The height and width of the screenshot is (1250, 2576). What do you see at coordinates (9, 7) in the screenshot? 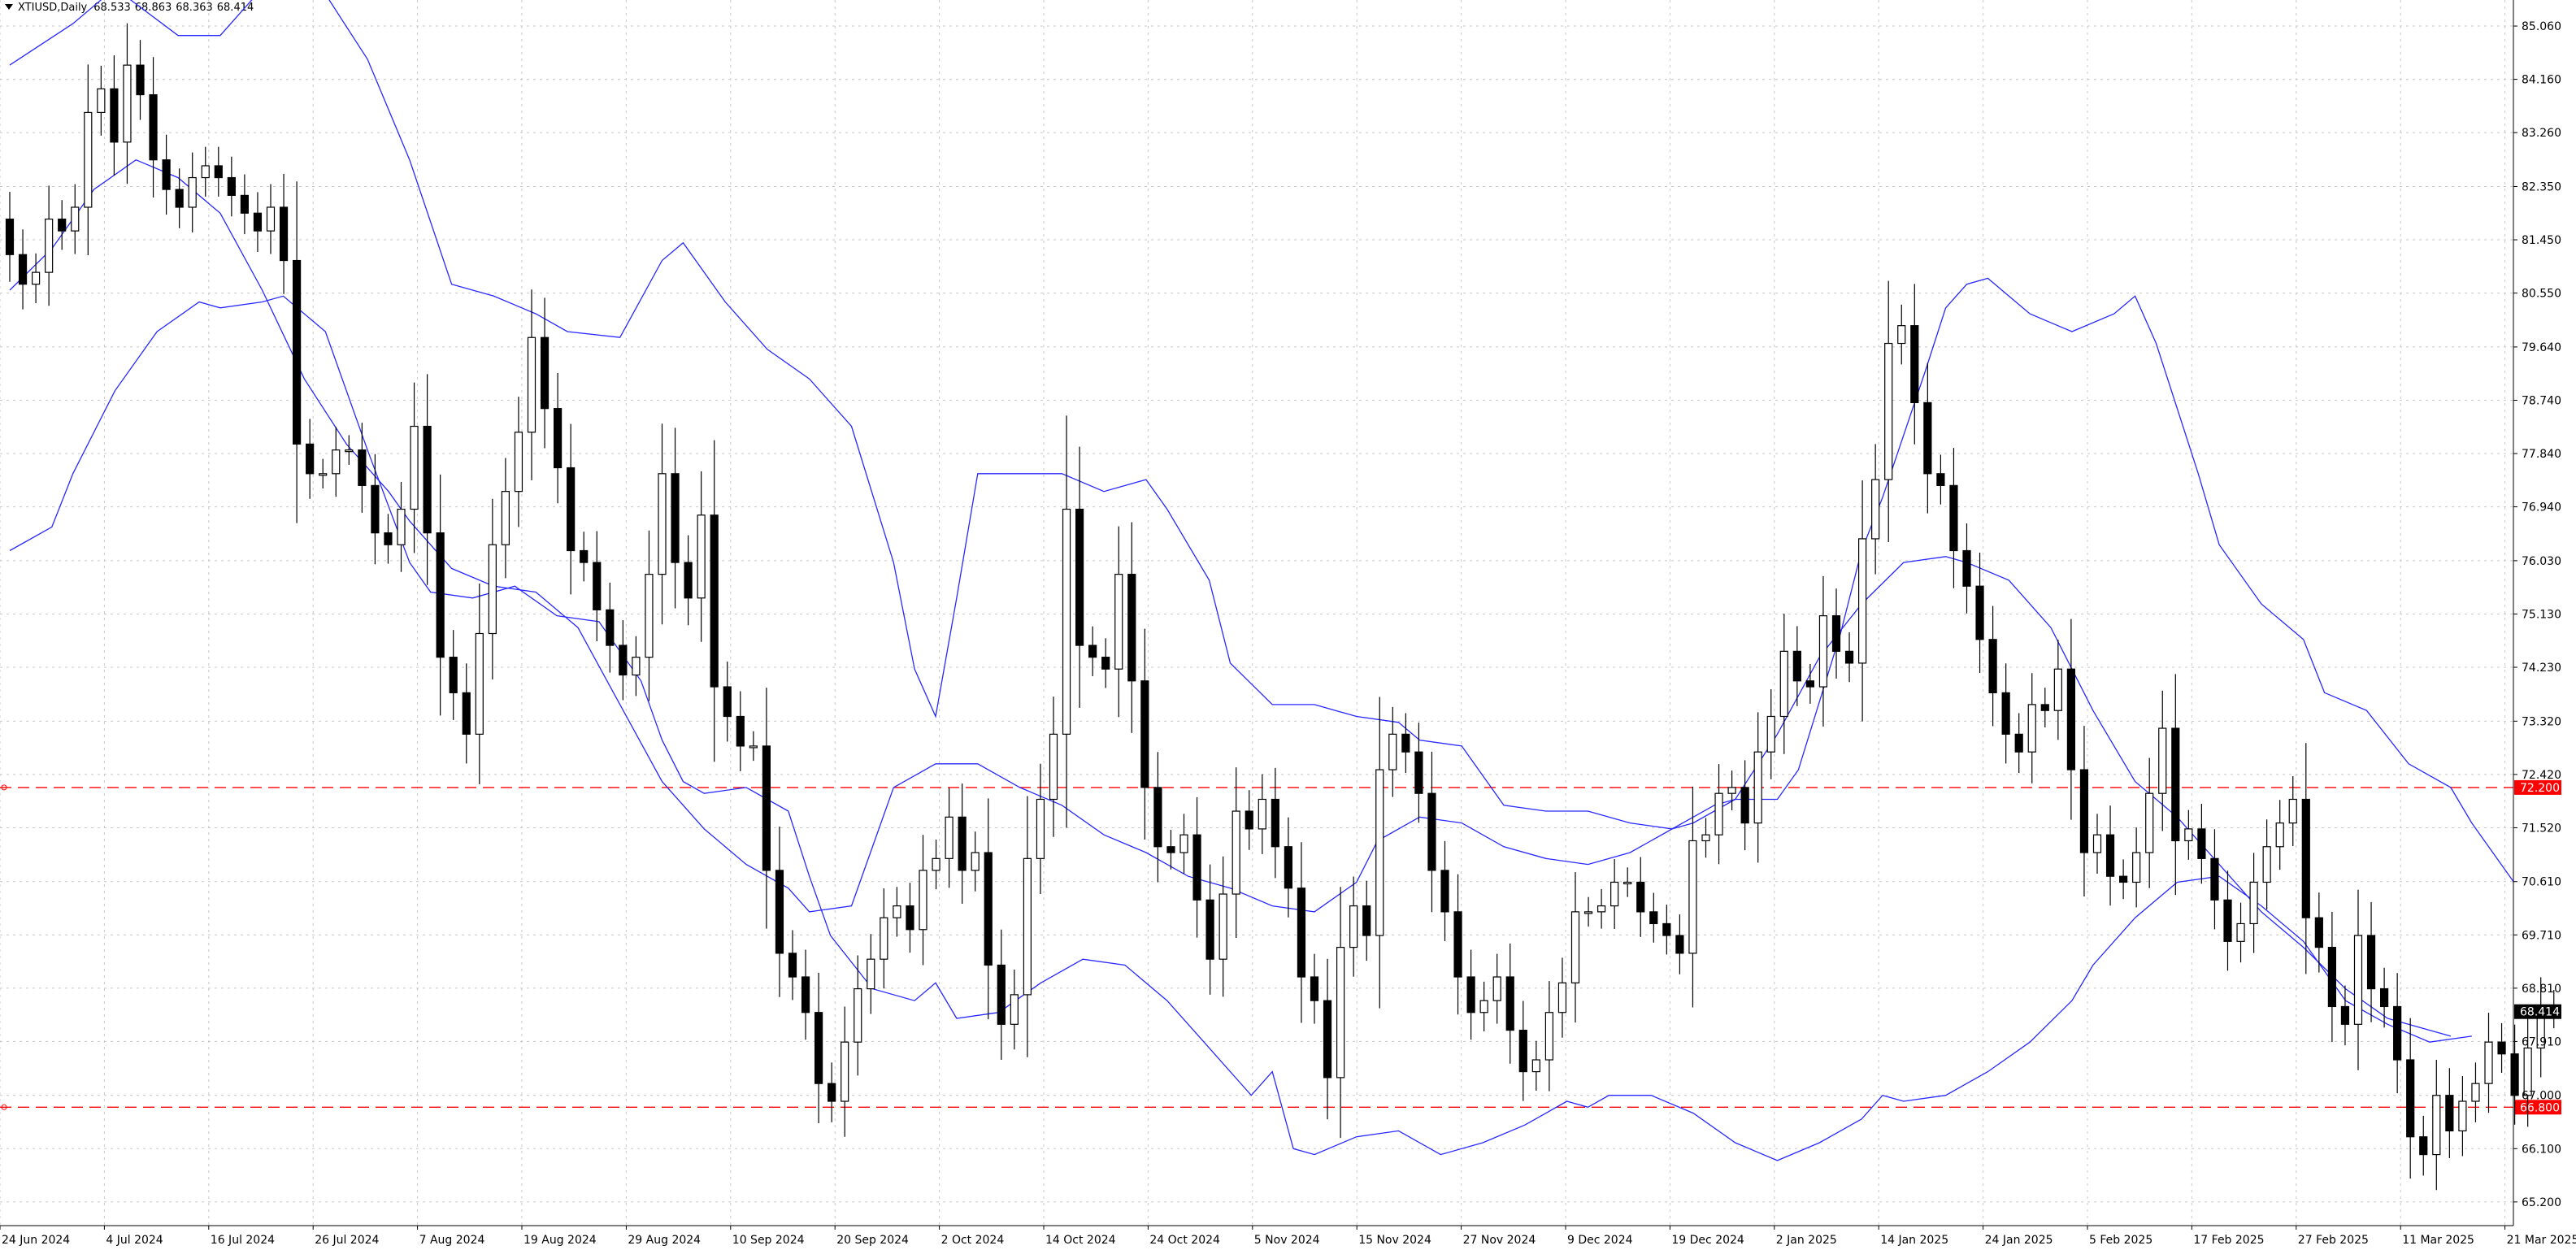
I see `dropdown-triangle-icon` at bounding box center [9, 7].